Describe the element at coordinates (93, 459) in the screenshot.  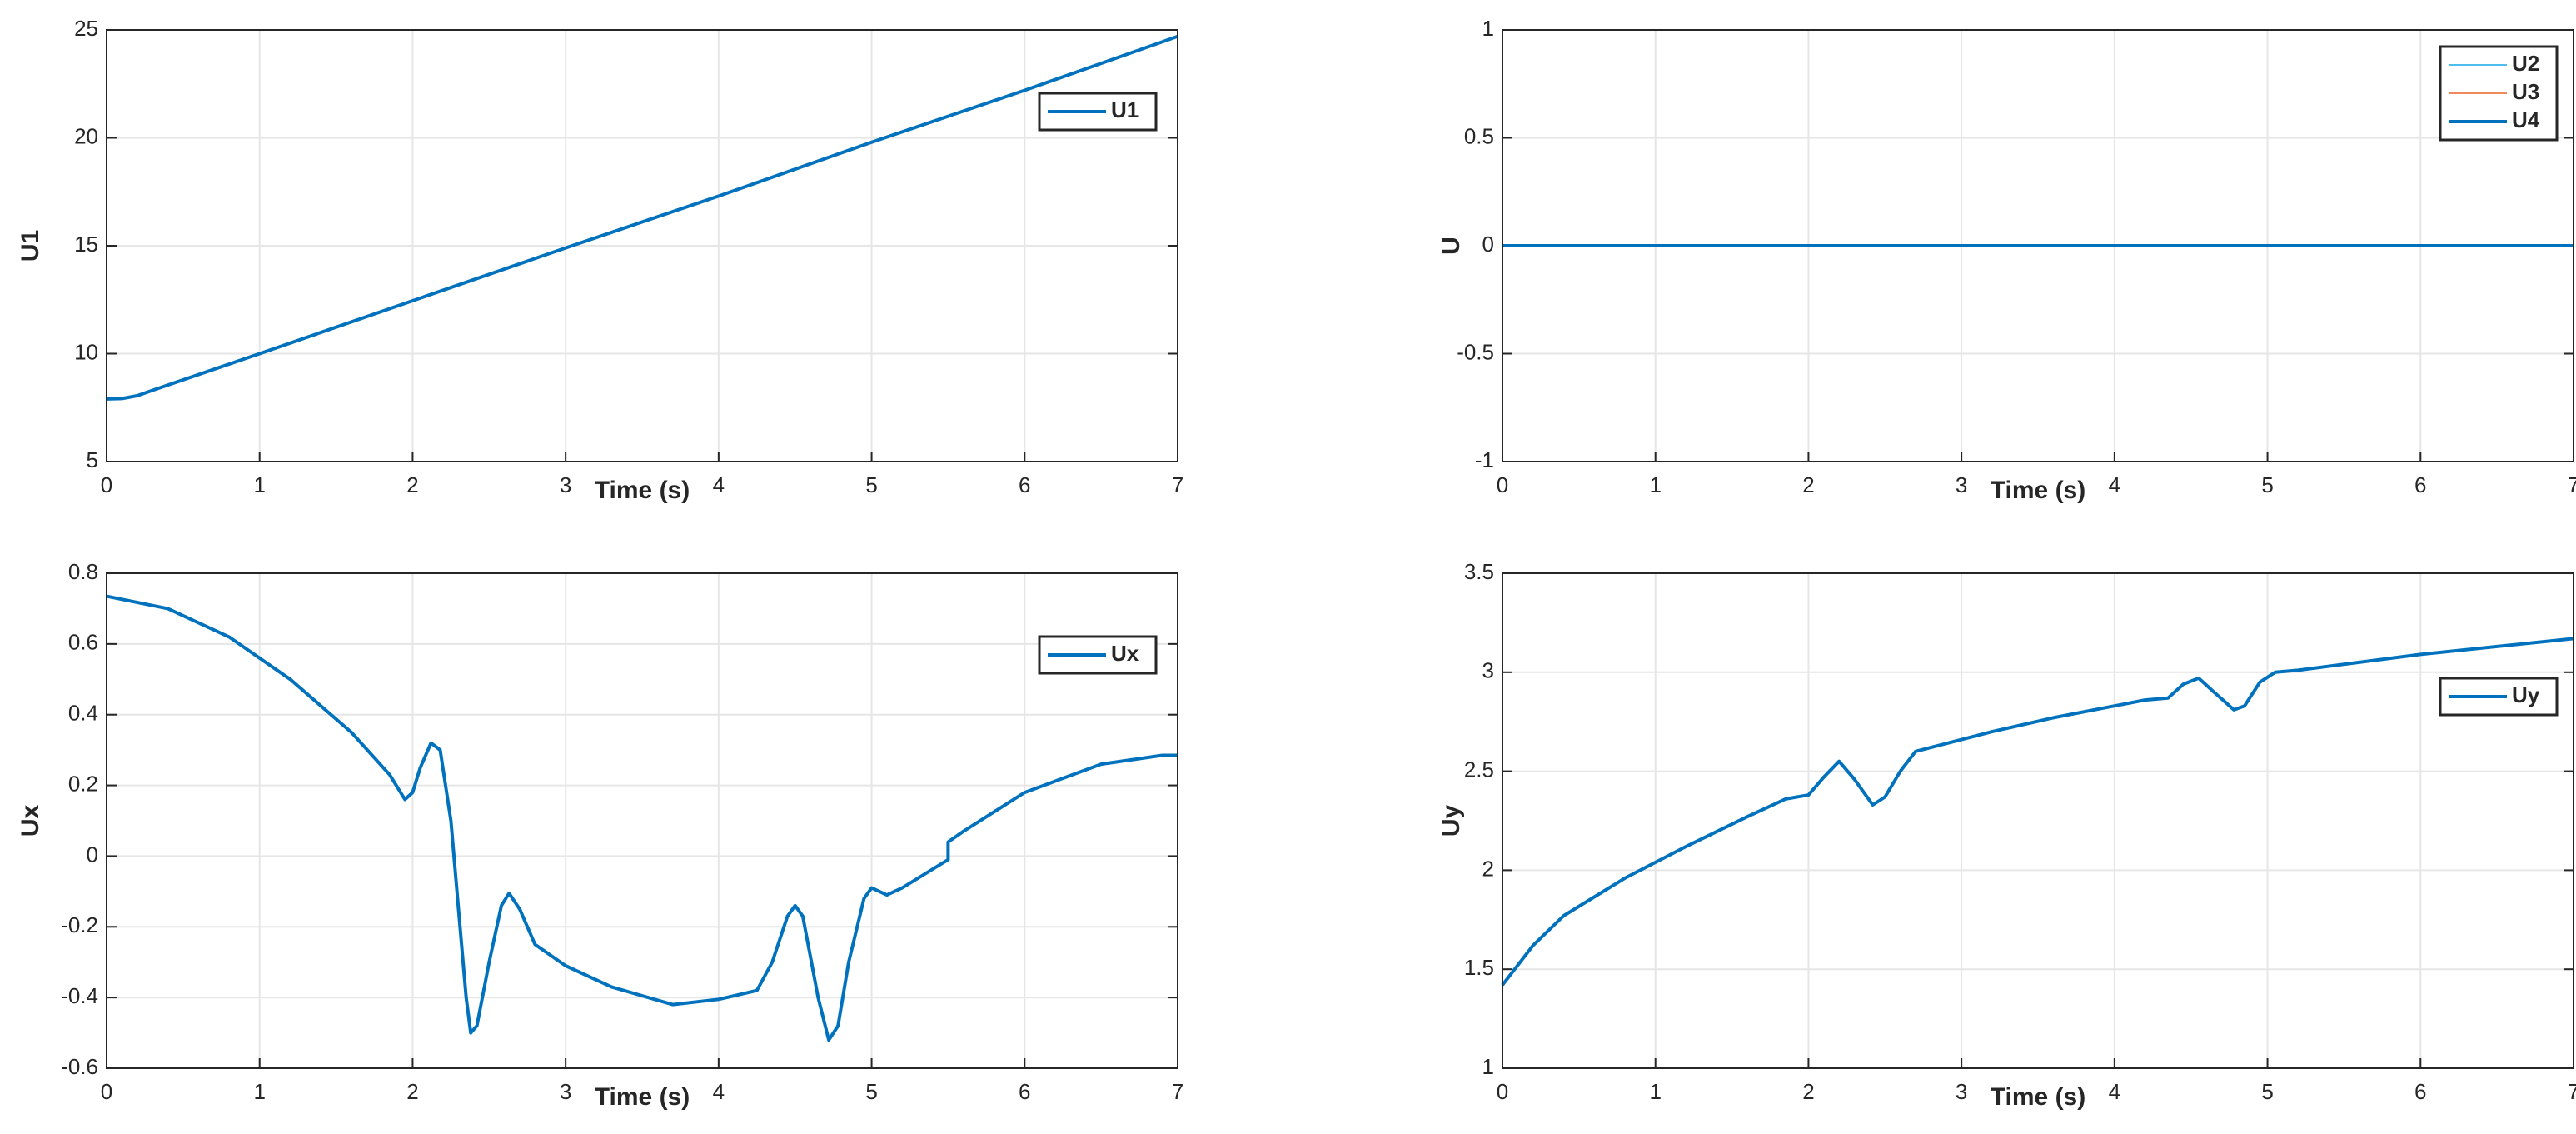
I see `y-tick-label: 5` at that location.